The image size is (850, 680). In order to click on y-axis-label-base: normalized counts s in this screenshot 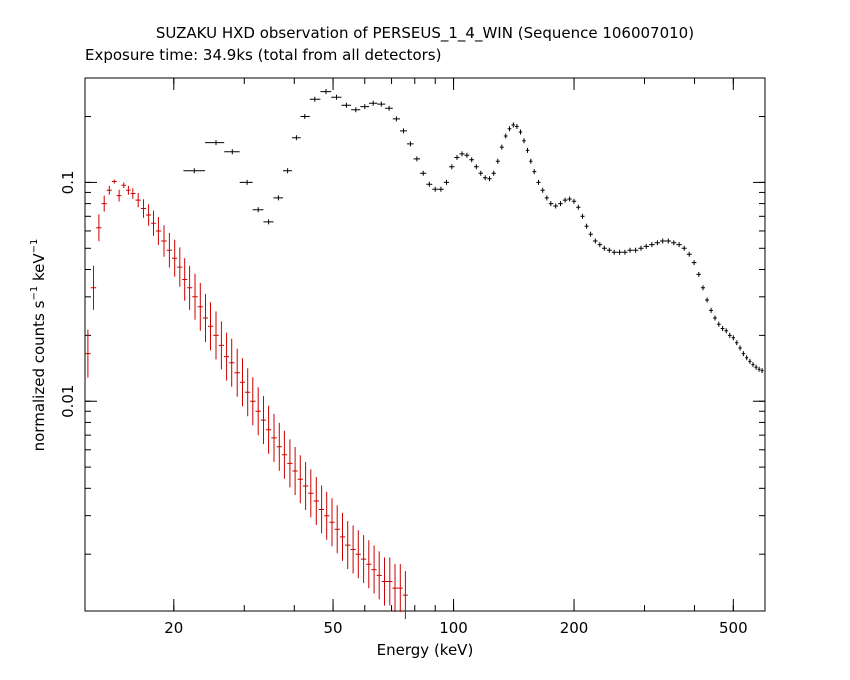, I will do `click(39, 375)`.